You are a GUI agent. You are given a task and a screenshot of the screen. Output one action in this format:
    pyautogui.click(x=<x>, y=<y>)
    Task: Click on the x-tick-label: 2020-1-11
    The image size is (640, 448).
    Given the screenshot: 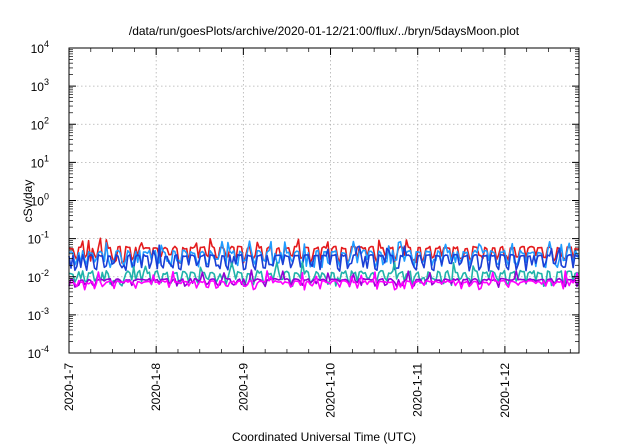 What is the action you would take?
    pyautogui.click(x=418, y=390)
    